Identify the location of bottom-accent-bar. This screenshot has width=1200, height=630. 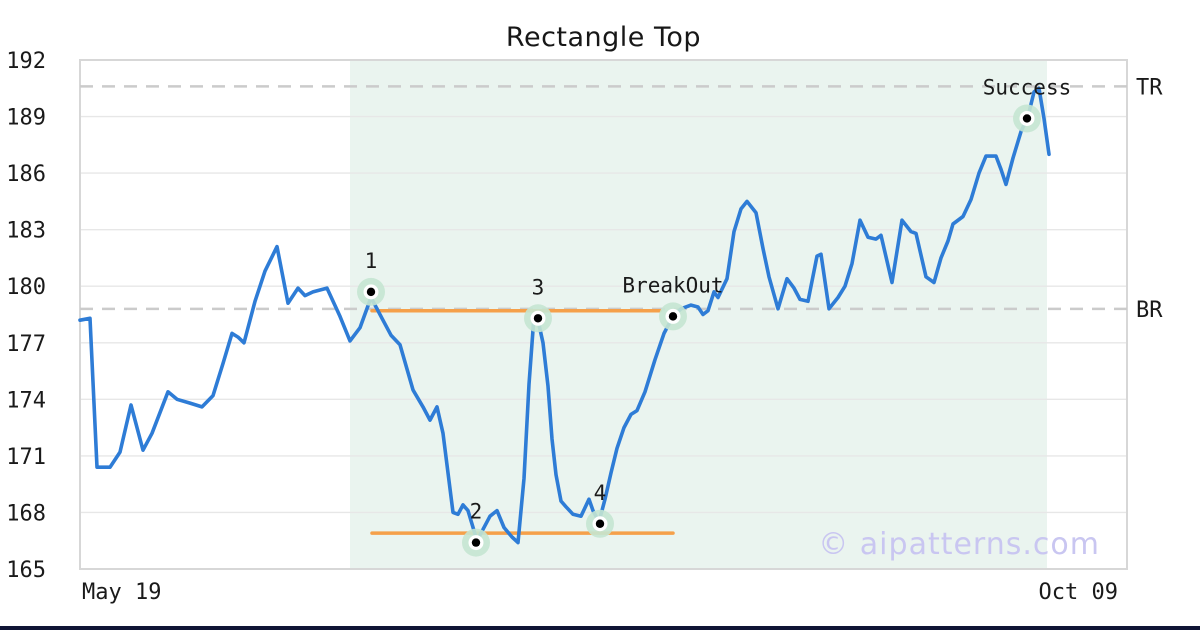
(600, 628).